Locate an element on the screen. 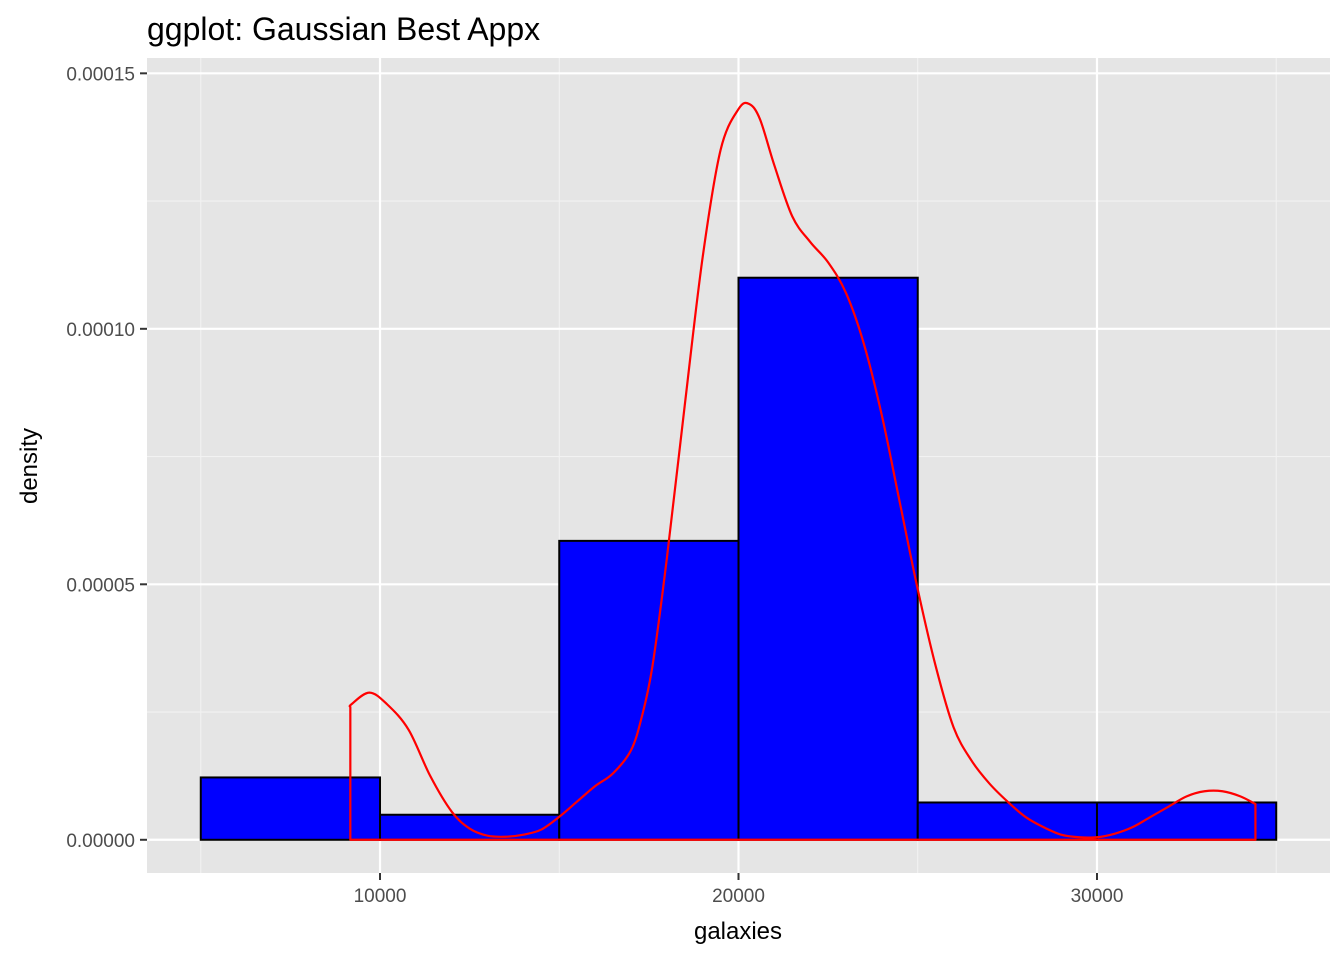 This screenshot has height=960, width=1344. x-tick-label: 10000 is located at coordinates (380, 896).